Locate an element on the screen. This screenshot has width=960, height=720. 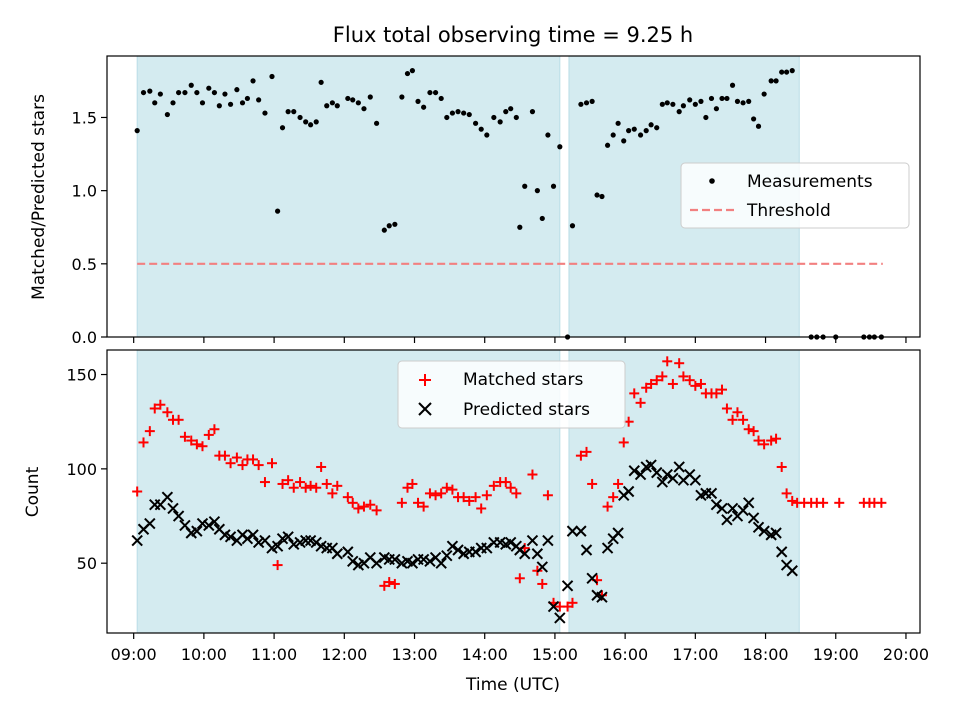
count-y-axis-label: Count is located at coordinates (33, 491).